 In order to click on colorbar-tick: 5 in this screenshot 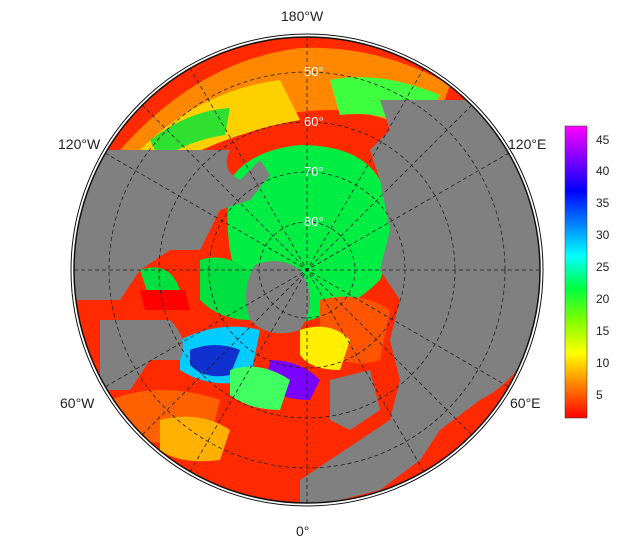, I will do `click(599, 395)`.